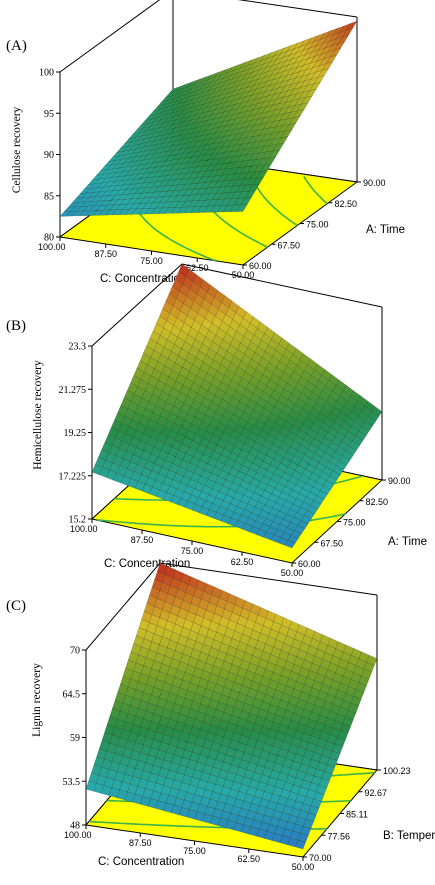  I want to click on z-tick-label: 85, so click(49, 196).